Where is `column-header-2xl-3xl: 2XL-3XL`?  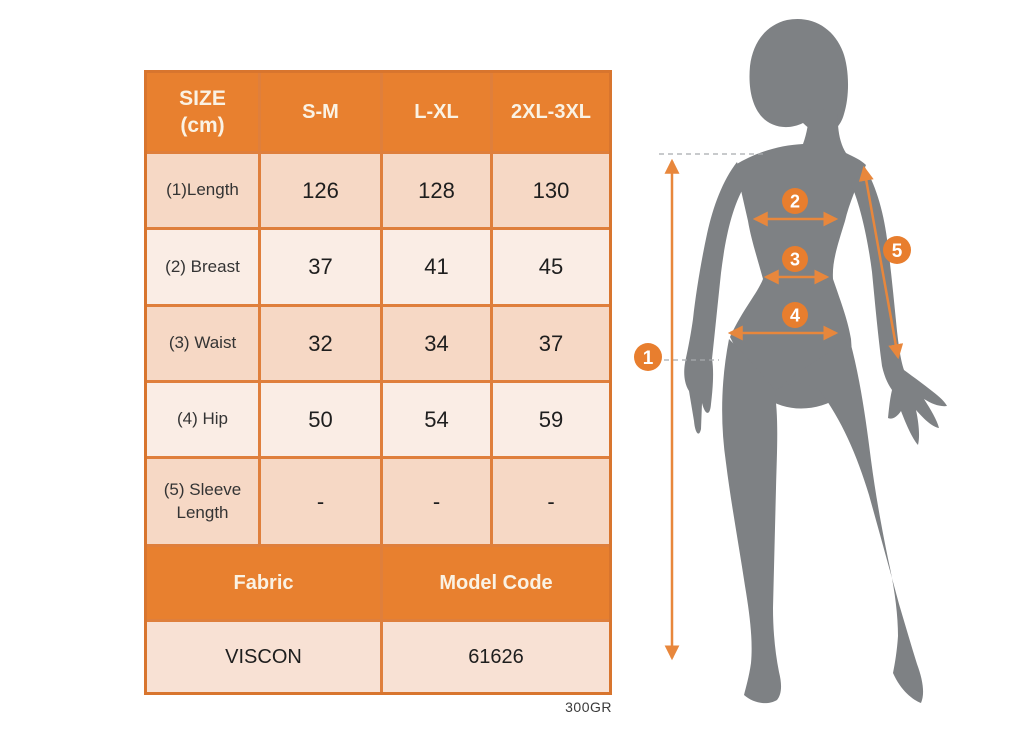
column-header-2xl-3xl: 2XL-3XL is located at coordinates (551, 112).